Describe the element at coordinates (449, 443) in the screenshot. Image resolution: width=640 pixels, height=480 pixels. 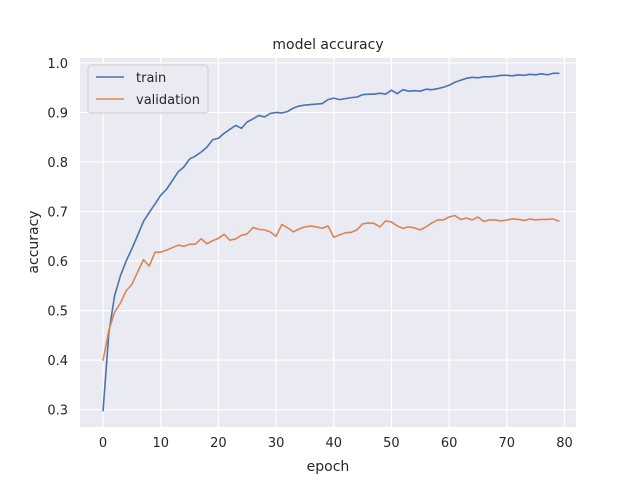
I see `x-tick-label: 60` at that location.